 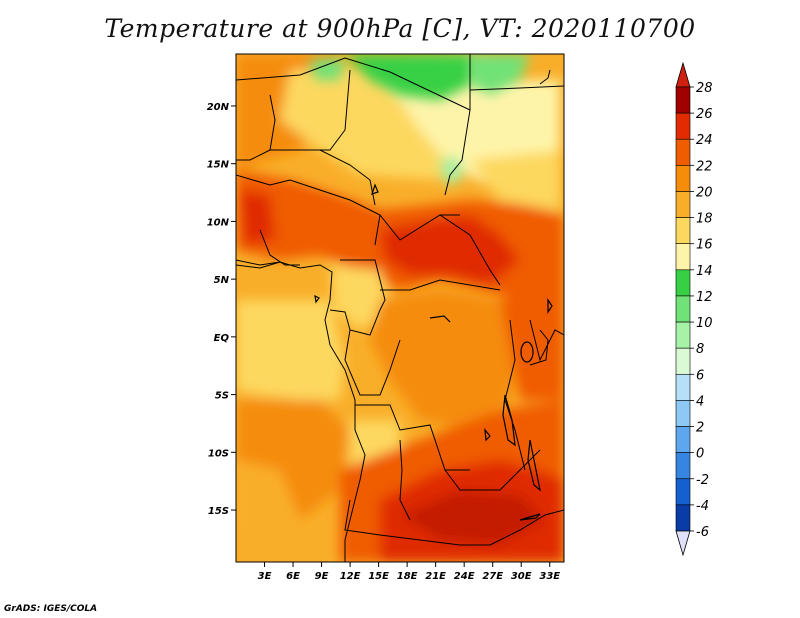 I want to click on colorbar-label: 10, so click(x=704, y=323).